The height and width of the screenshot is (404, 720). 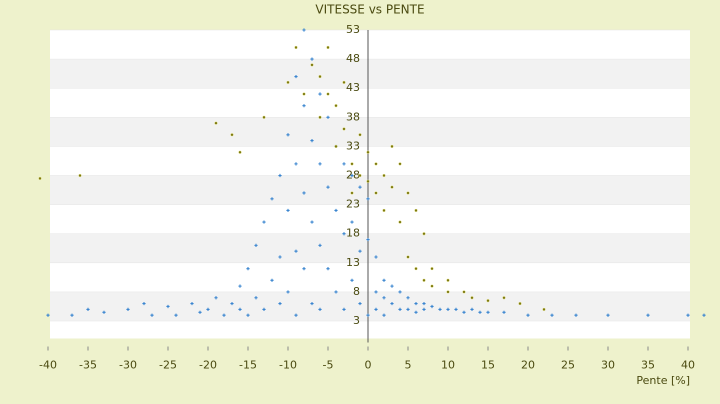 What do you see at coordinates (353, 233) in the screenshot?
I see `y-tick-label: 18` at bounding box center [353, 233].